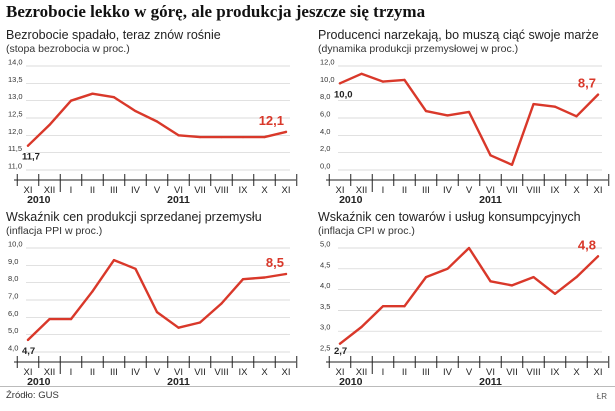 The image size is (615, 411). What do you see at coordinates (325, 96) in the screenshot?
I see `y-tick-label: 8,0` at bounding box center [325, 96].